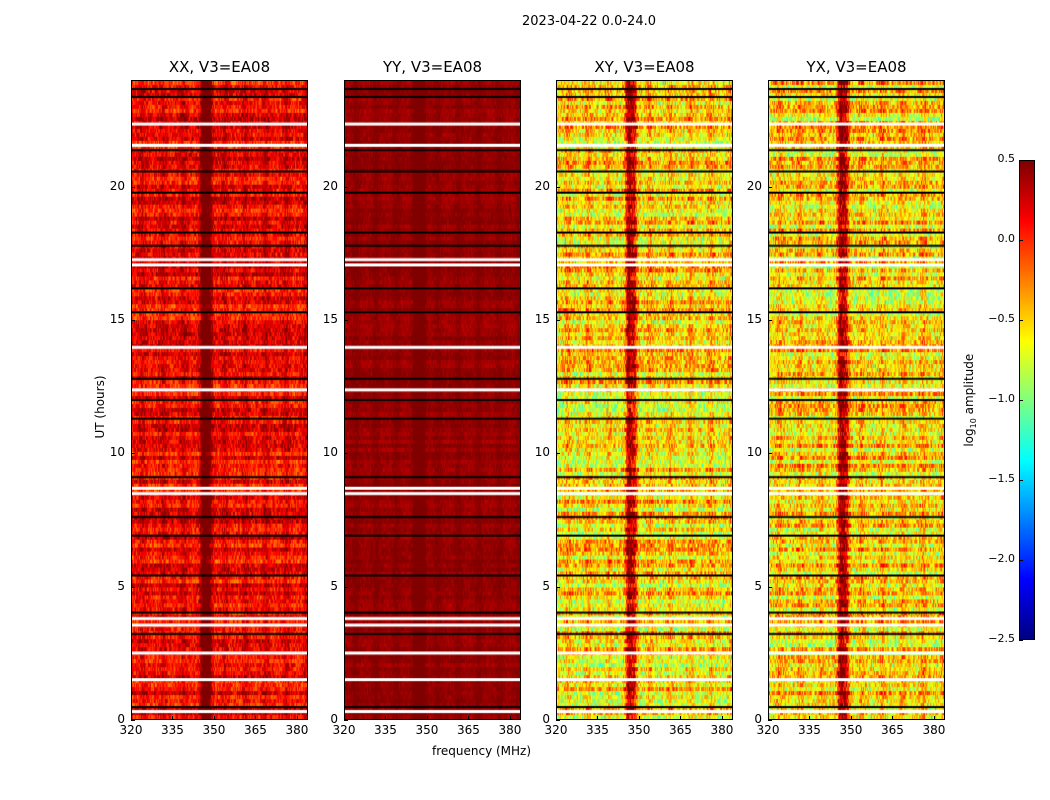 Image resolution: width=1050 pixels, height=800 pixels. What do you see at coordinates (482, 751) in the screenshot?
I see `x-axis-label: frequency (MHz)` at bounding box center [482, 751].